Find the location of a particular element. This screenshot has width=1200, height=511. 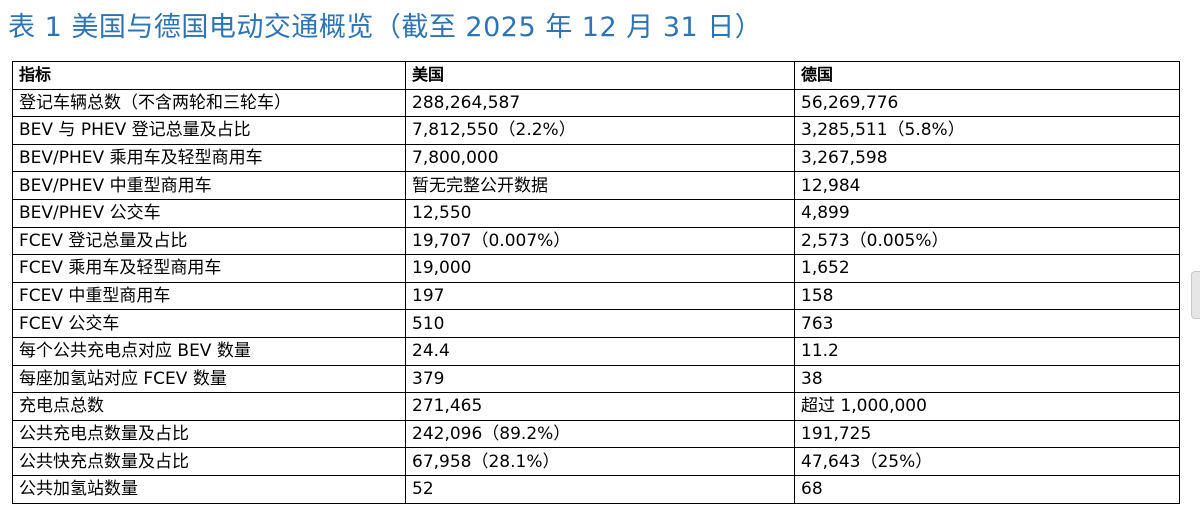

table-row: FCEV 乘用车及轻型商用车 19,000 1,652 is located at coordinates (596, 268).